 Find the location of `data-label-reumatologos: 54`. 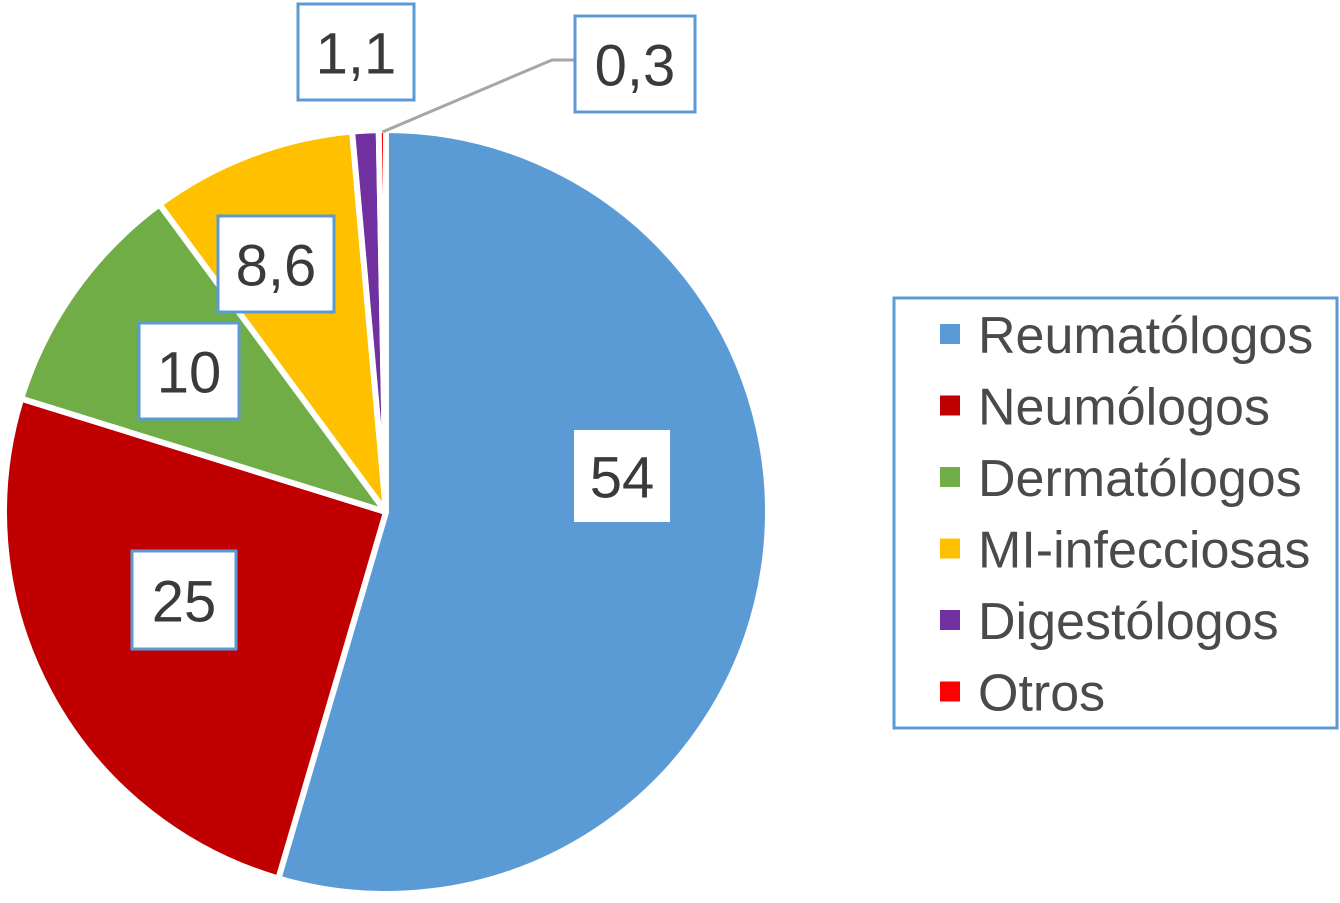

data-label-reumatologos: 54 is located at coordinates (622, 476).